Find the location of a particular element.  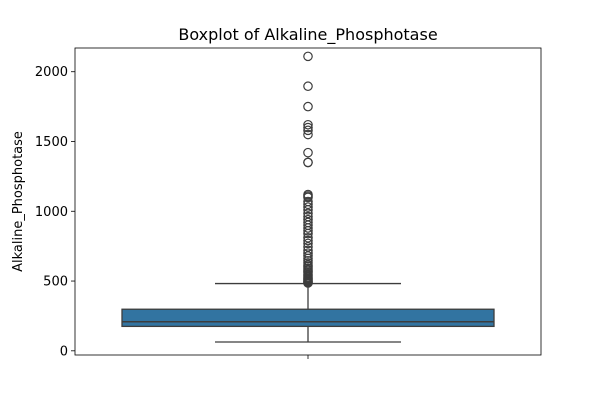

y-tick-label-500: 500 is located at coordinates (55, 282).